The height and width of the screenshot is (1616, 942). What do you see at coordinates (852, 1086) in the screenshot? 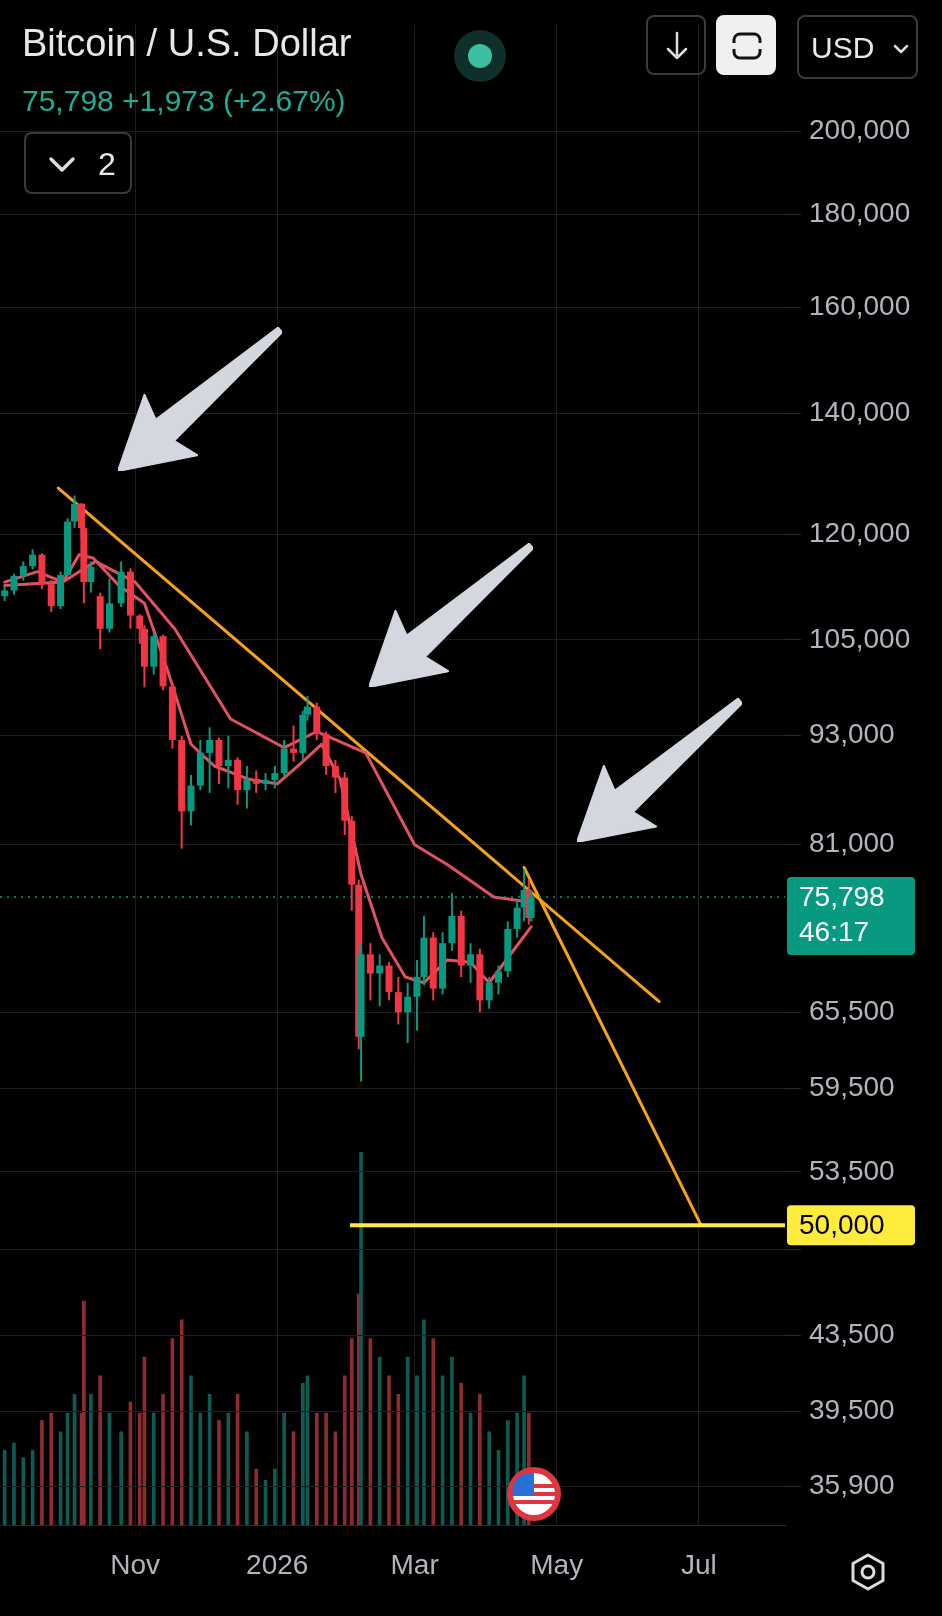
I see `y-tick-label: 59,500` at bounding box center [852, 1086].